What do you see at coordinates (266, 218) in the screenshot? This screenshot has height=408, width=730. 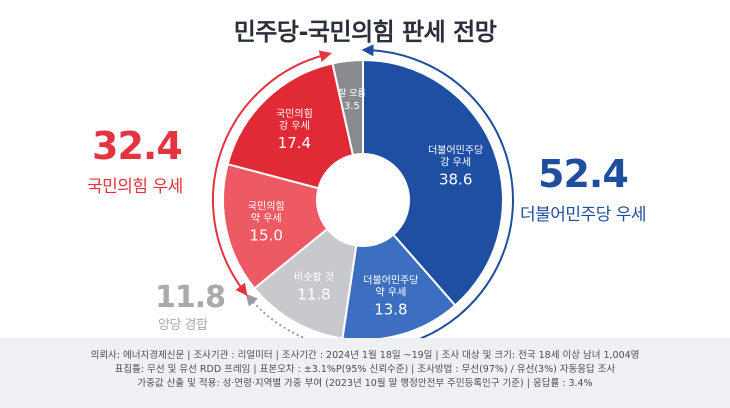 I see `slice-label-3-1: 약 우세` at bounding box center [266, 218].